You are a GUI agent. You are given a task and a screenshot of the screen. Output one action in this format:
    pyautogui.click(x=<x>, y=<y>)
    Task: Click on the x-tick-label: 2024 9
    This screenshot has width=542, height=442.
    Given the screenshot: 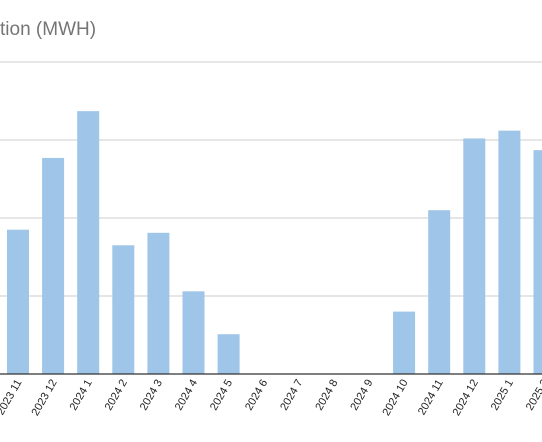 What is the action you would take?
    pyautogui.click(x=361, y=395)
    